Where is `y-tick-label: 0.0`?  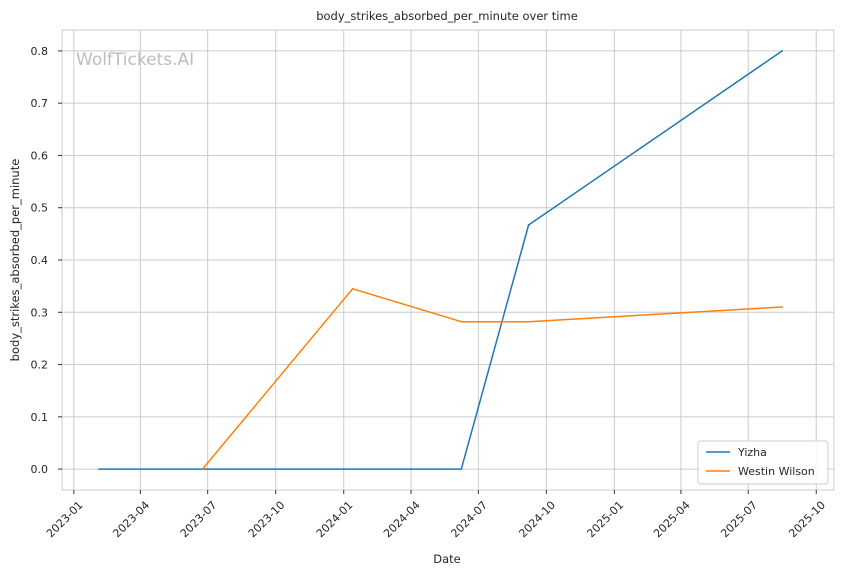
y-tick-label: 0.0 is located at coordinates (40, 469).